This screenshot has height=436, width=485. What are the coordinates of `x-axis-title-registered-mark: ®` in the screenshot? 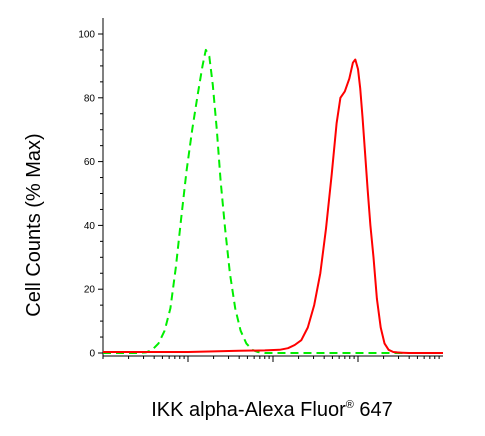 It's located at (350, 405).